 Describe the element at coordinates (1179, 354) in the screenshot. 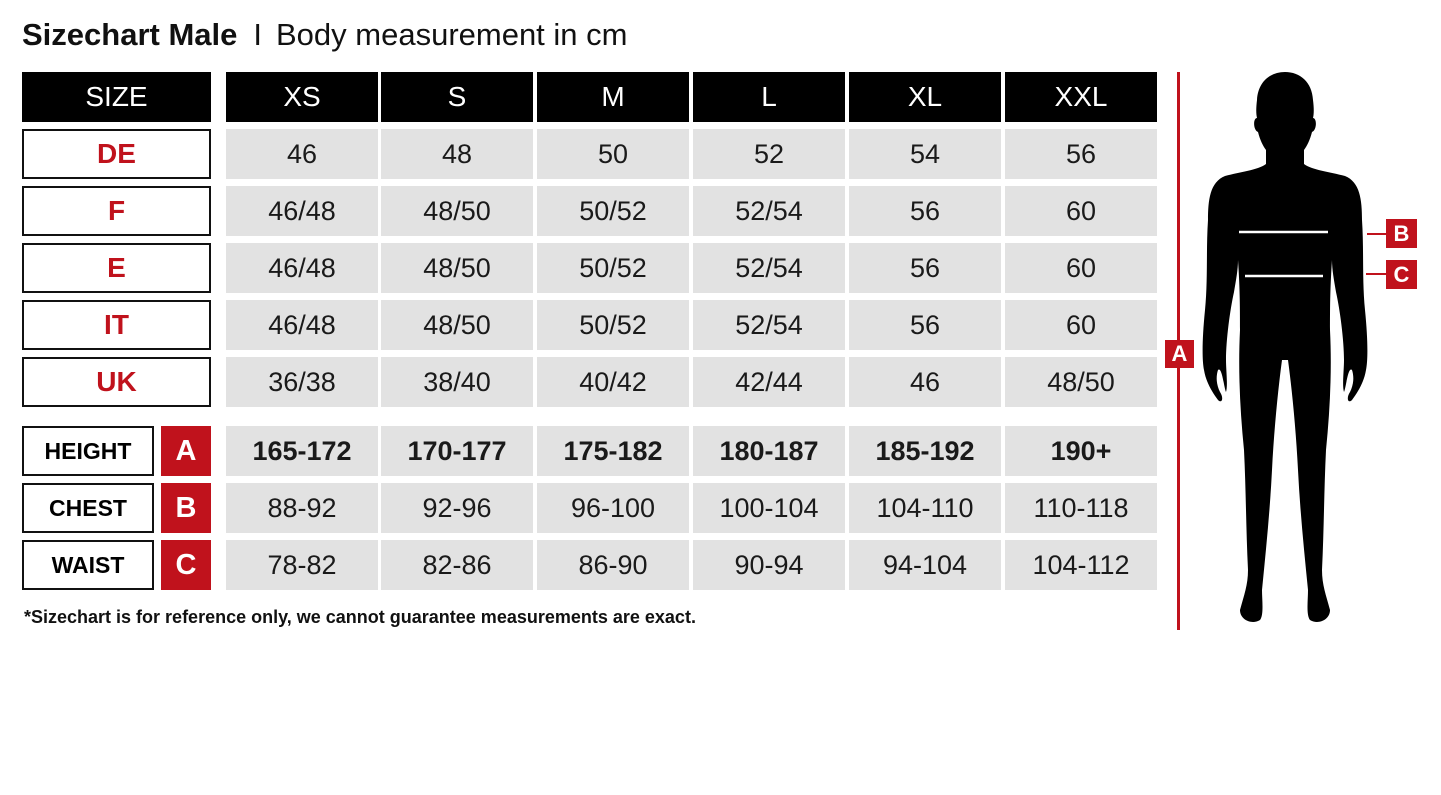

I see `height-marker-badge: A` at that location.